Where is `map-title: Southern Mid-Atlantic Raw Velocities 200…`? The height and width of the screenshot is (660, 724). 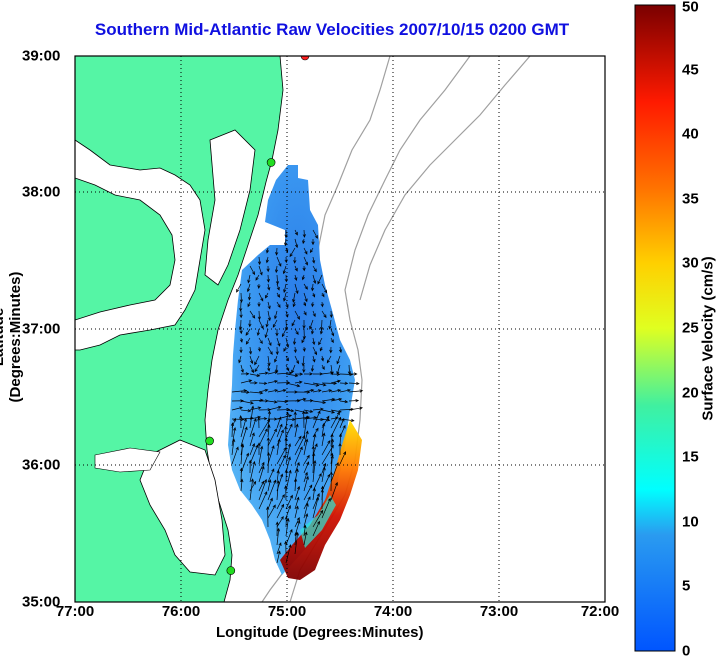 map-title: Southern Mid-Atlantic Raw Velocities 200… is located at coordinates (332, 29).